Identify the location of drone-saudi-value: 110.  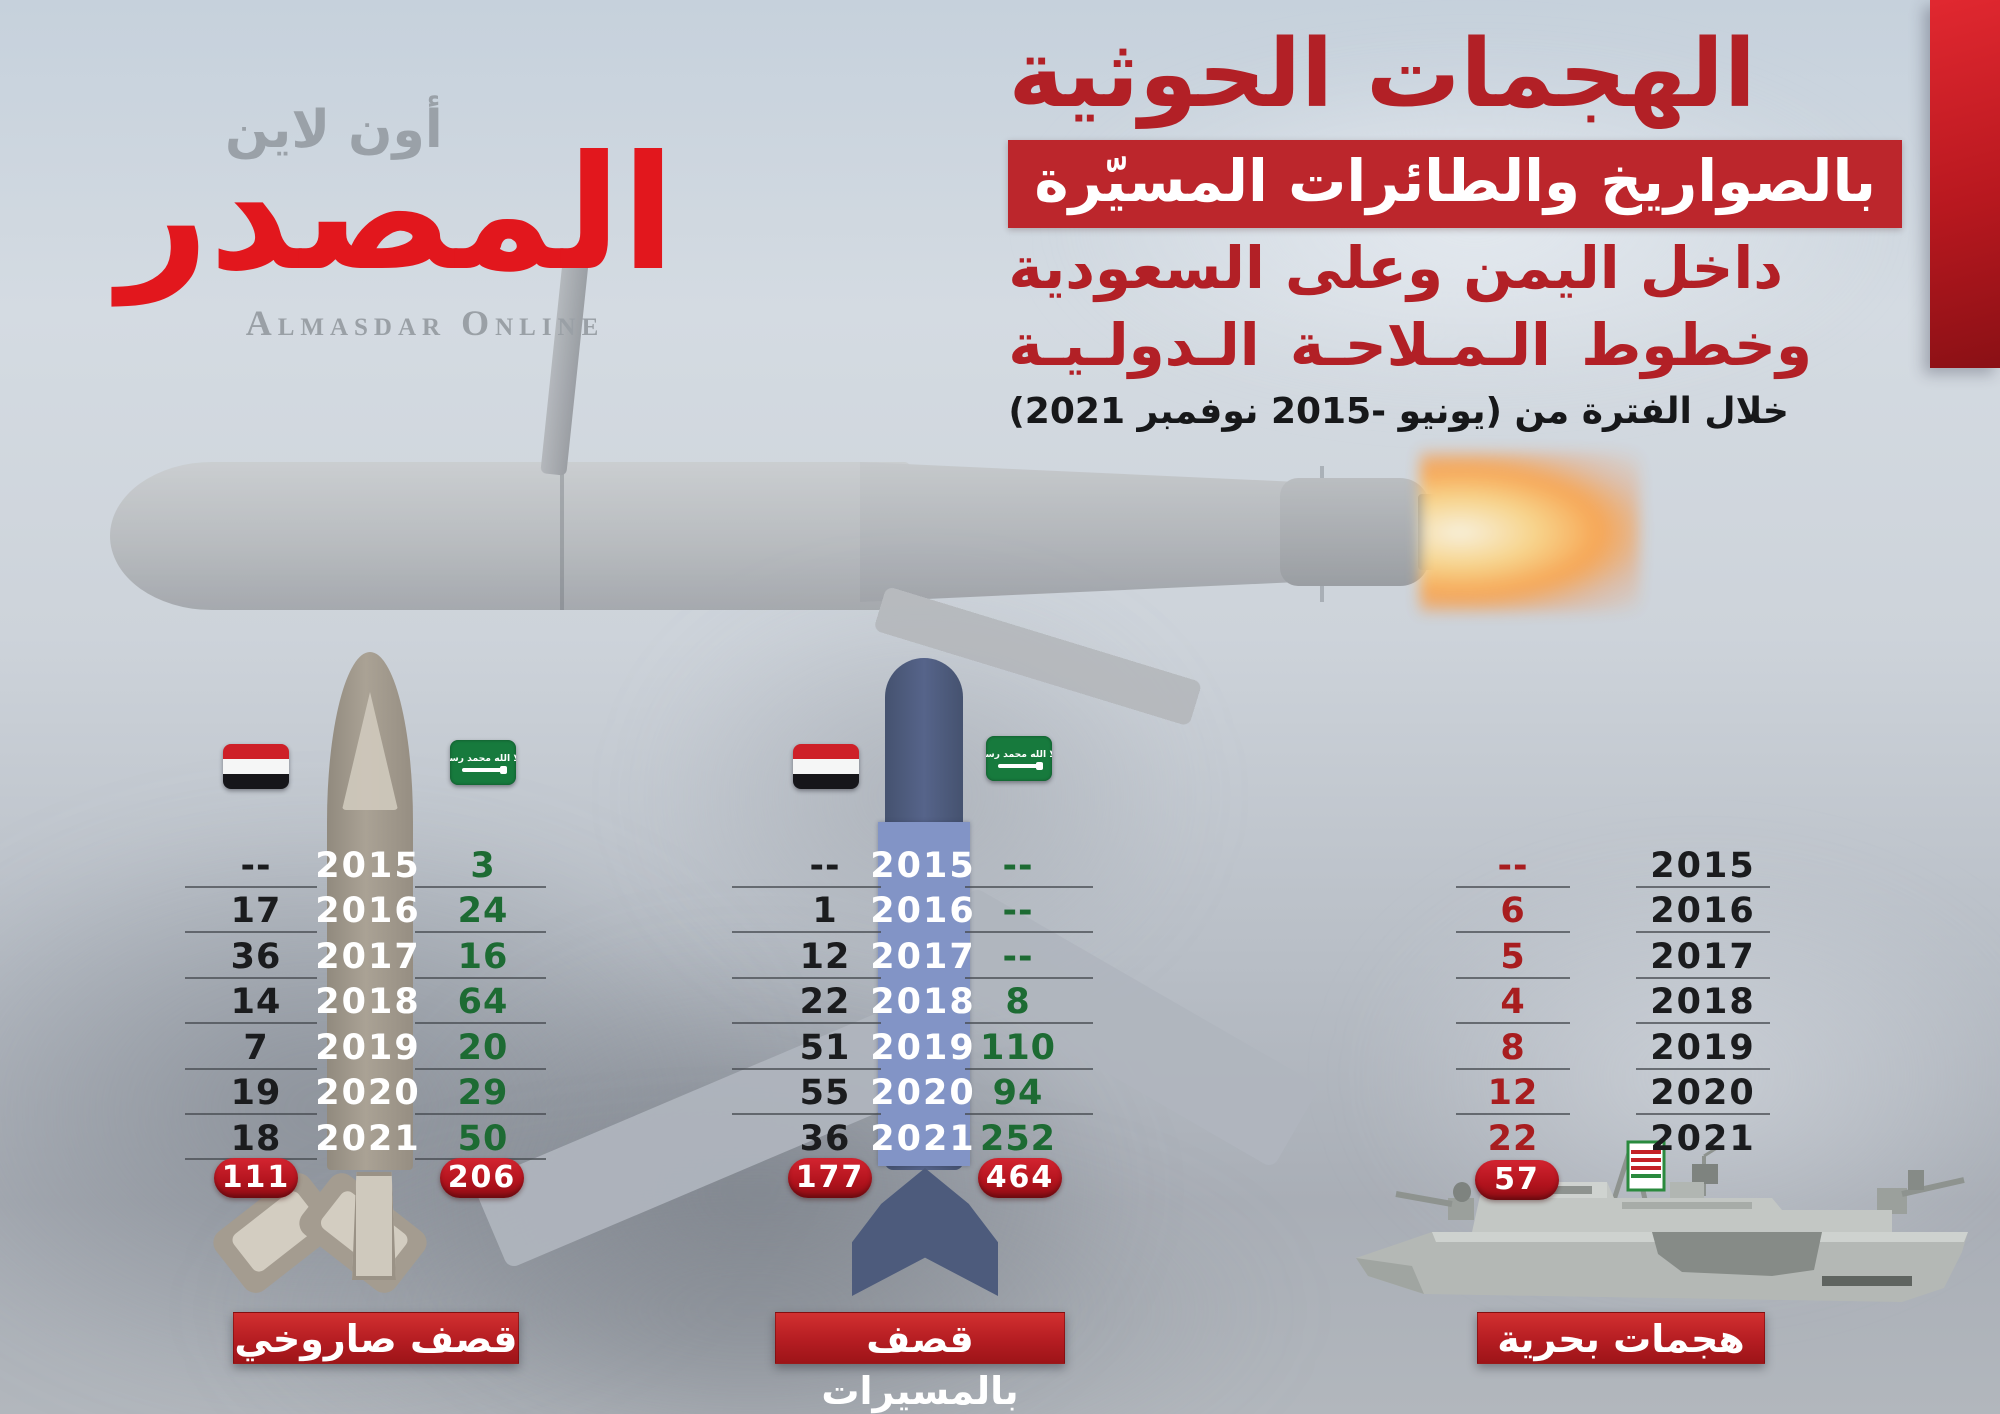
(1018, 1048).